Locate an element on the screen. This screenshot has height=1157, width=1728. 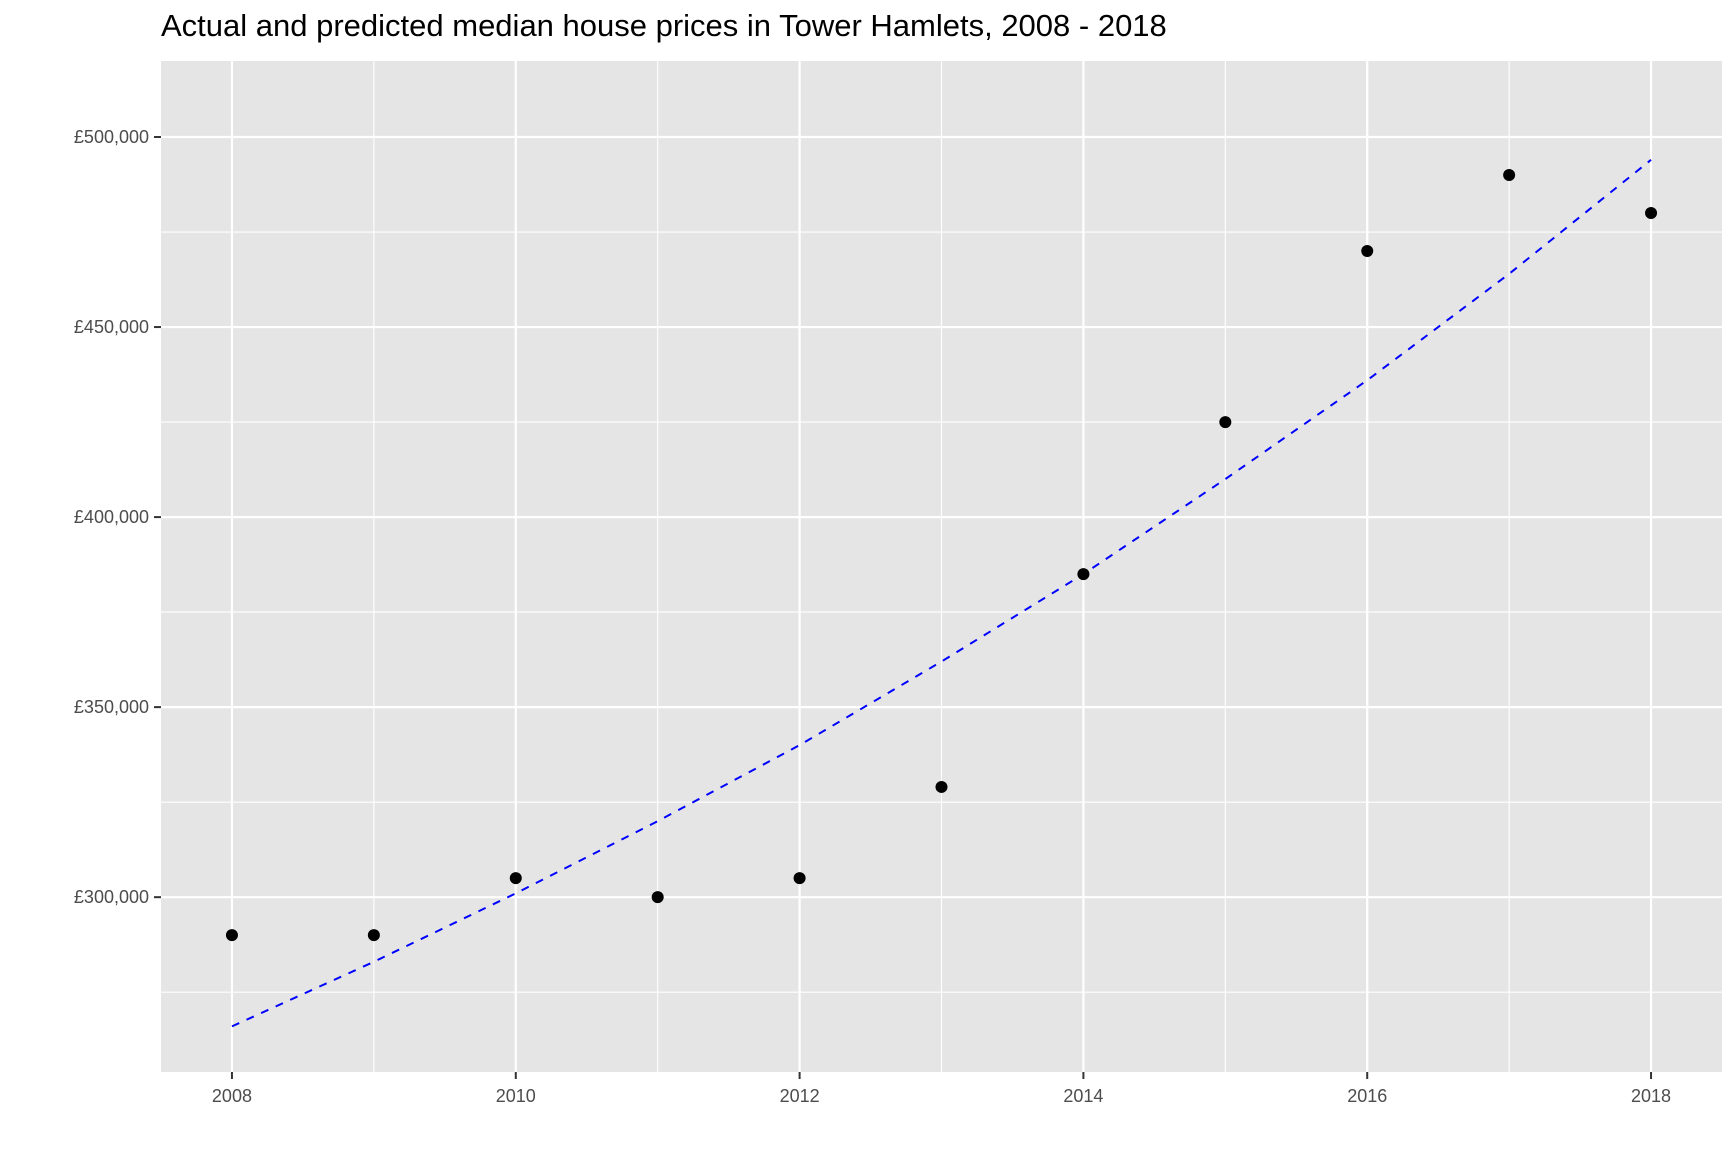
y-tick-label: £300,000 is located at coordinates (111, 897).